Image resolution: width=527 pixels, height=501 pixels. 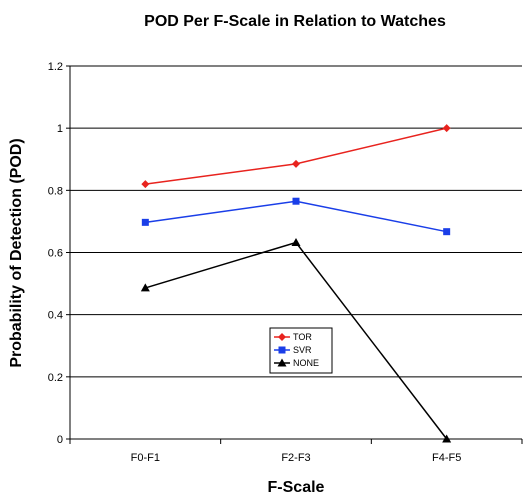 I want to click on legend-marker-none, so click(x=282, y=362).